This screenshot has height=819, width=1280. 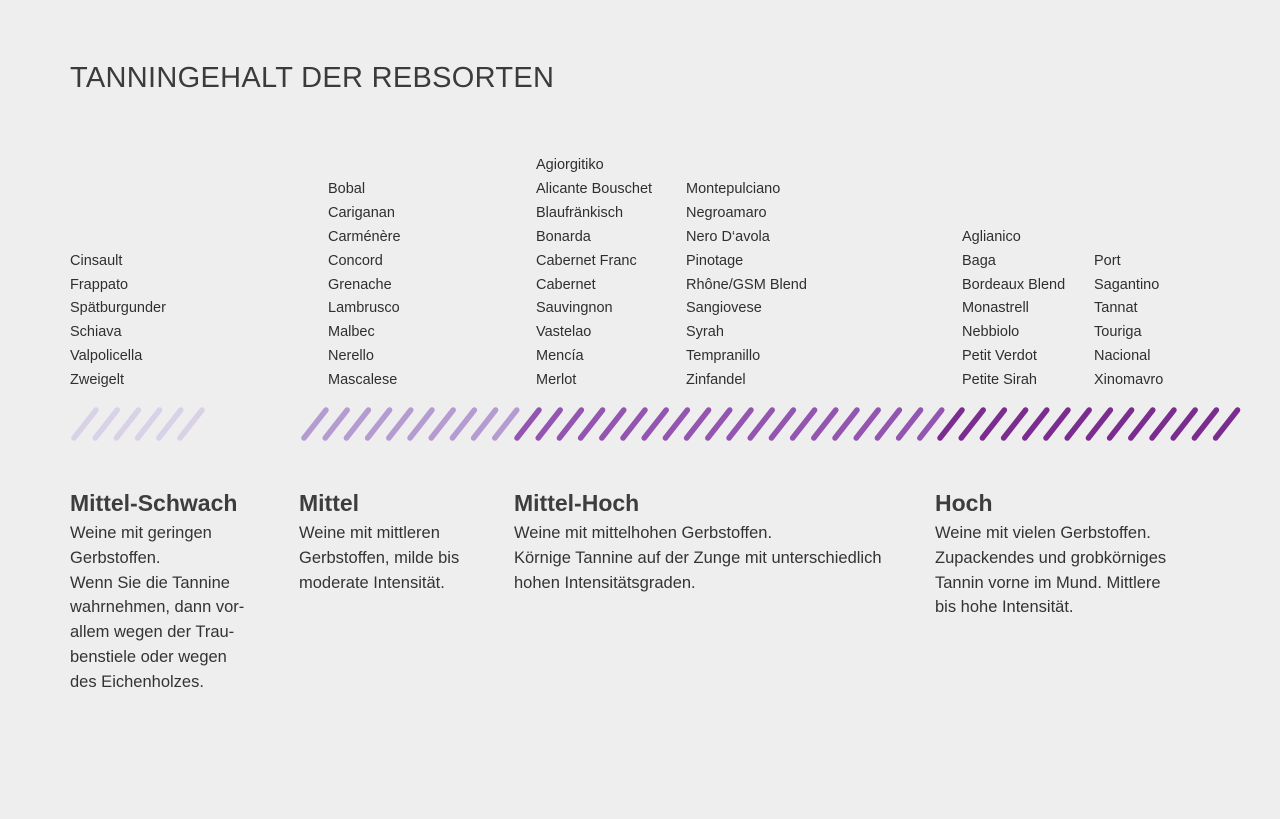 What do you see at coordinates (148, 656) in the screenshot?
I see `description-line: benstiele oder wegen` at bounding box center [148, 656].